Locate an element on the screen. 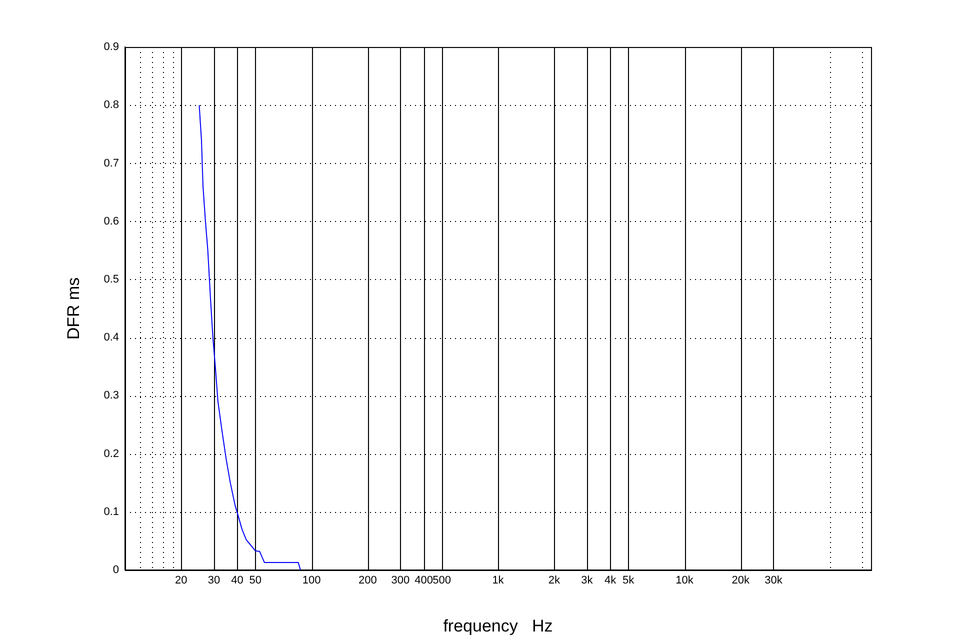 This screenshot has width=961, height=641. y-tick-label: 0.3 is located at coordinates (111, 396).